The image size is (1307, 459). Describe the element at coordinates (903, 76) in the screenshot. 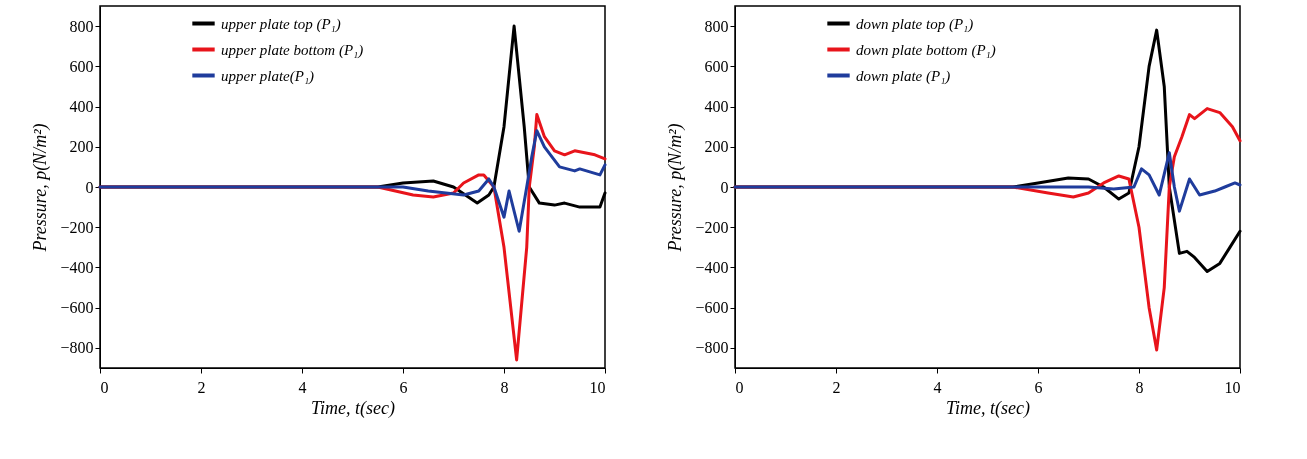

I see `legend-label: down plate (P₁)` at that location.